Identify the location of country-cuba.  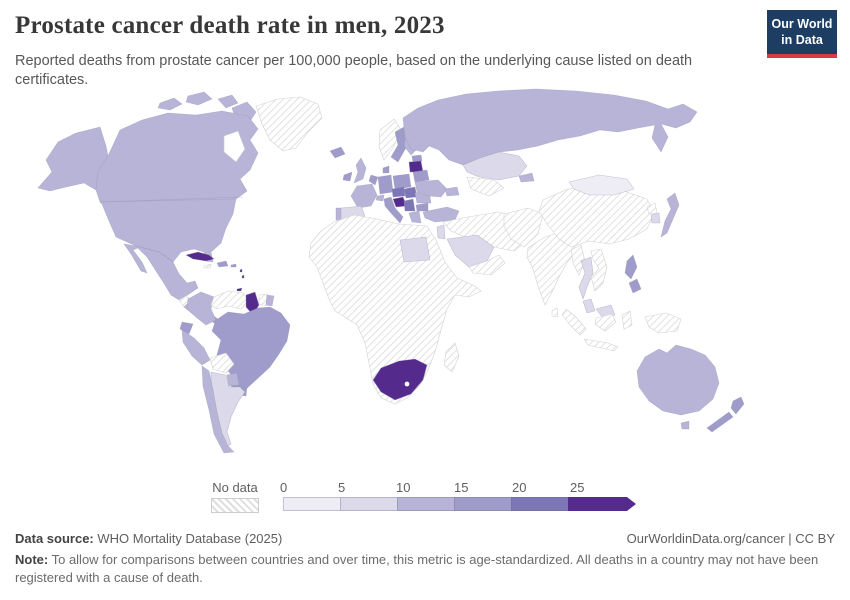
(200, 256).